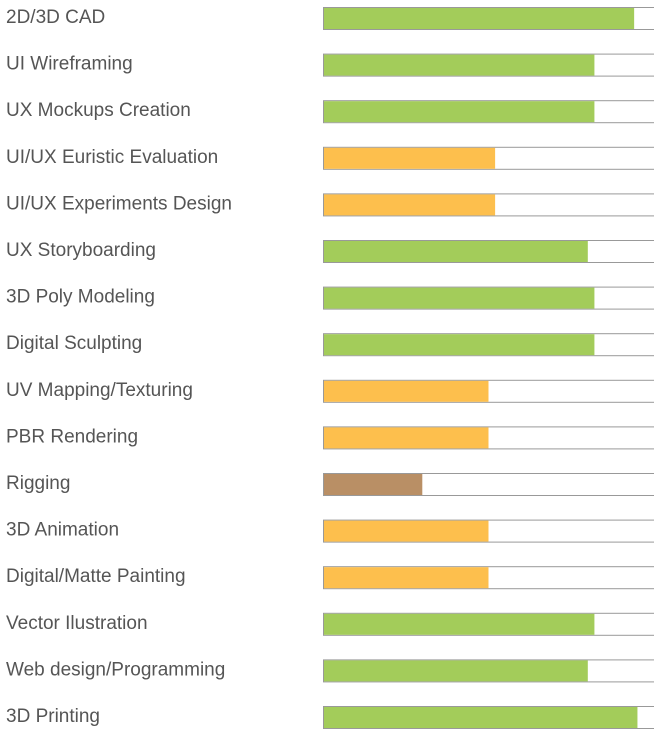 The height and width of the screenshot is (735, 654). I want to click on bar-label: UI Wireframing, so click(69, 64).